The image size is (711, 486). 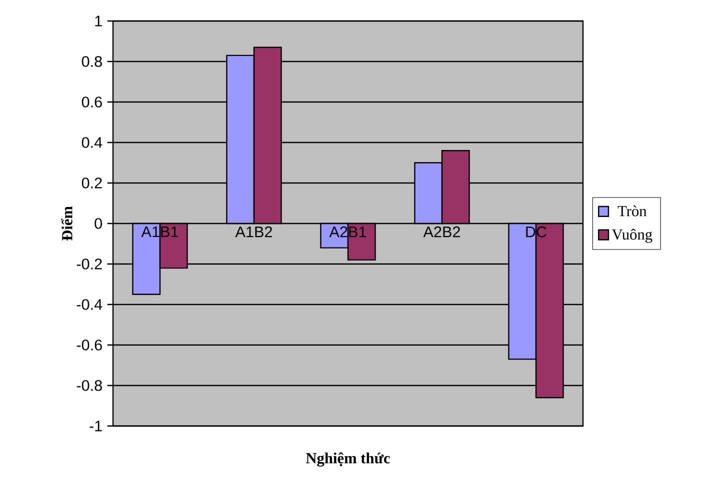 What do you see at coordinates (98, 21) in the screenshot?
I see `y-tick-label: 1` at bounding box center [98, 21].